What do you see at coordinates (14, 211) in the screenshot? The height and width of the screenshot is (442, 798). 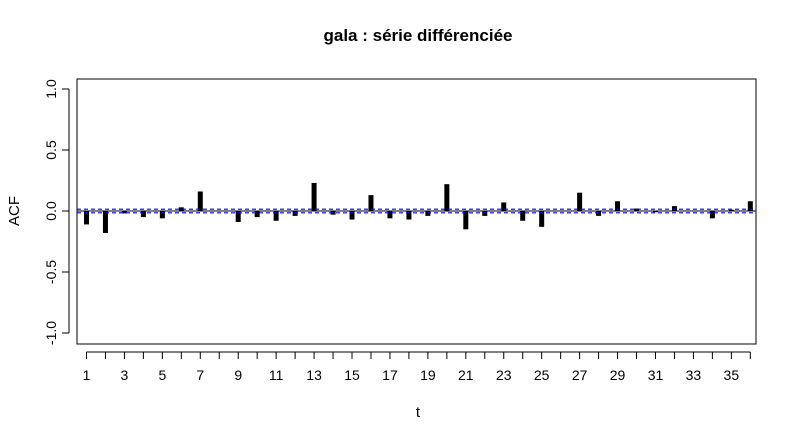 I see `y-axis-label: ACF` at bounding box center [14, 211].